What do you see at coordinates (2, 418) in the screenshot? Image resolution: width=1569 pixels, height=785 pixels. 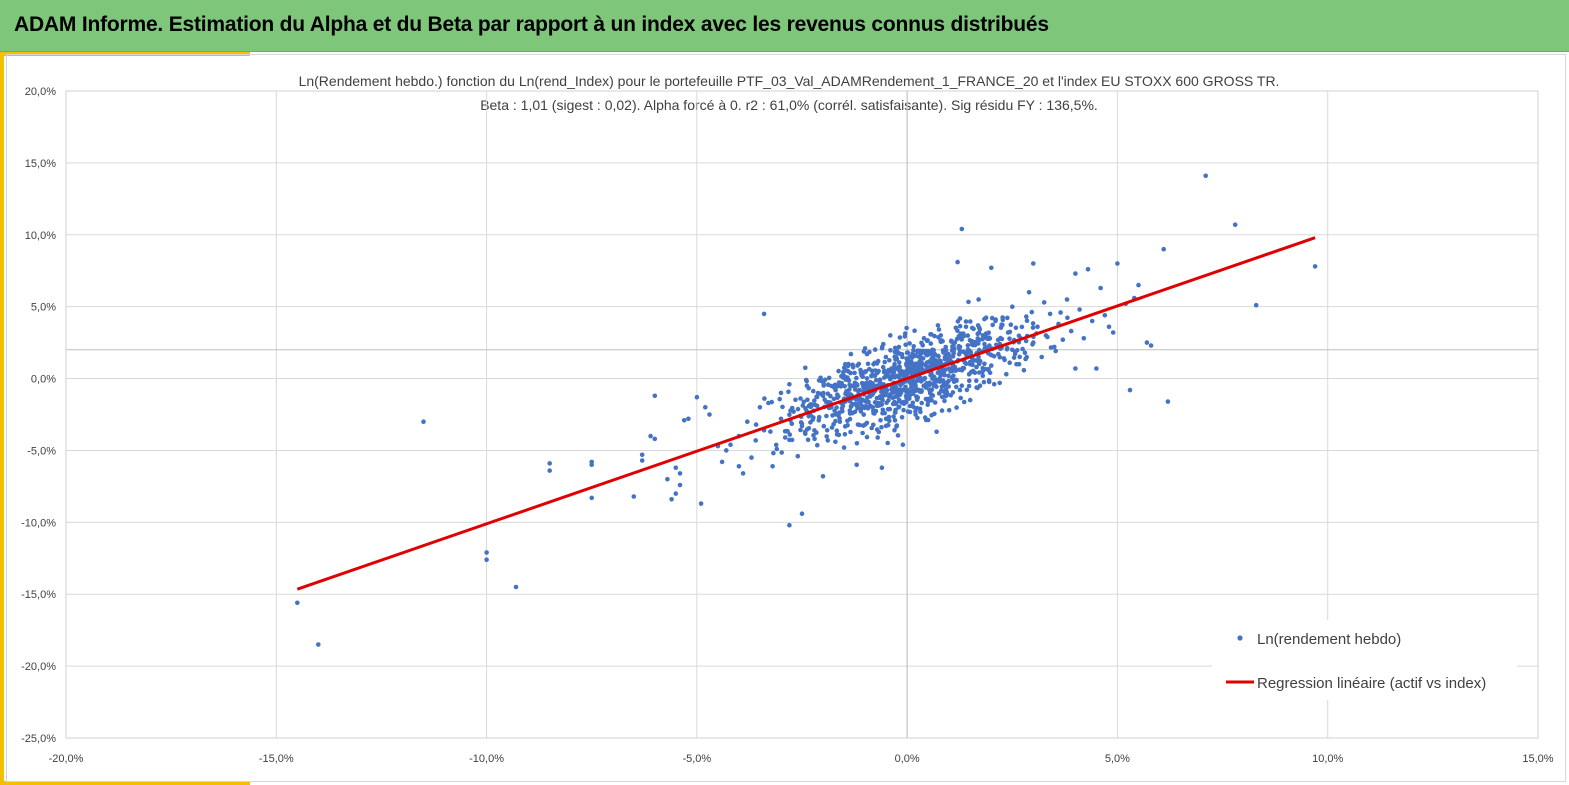 I see `accent-bar-left` at bounding box center [2, 418].